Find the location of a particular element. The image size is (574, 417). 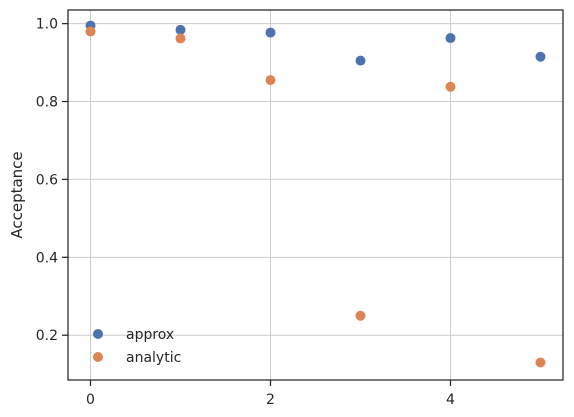

legend-label-analytic: analytic is located at coordinates (153, 358).